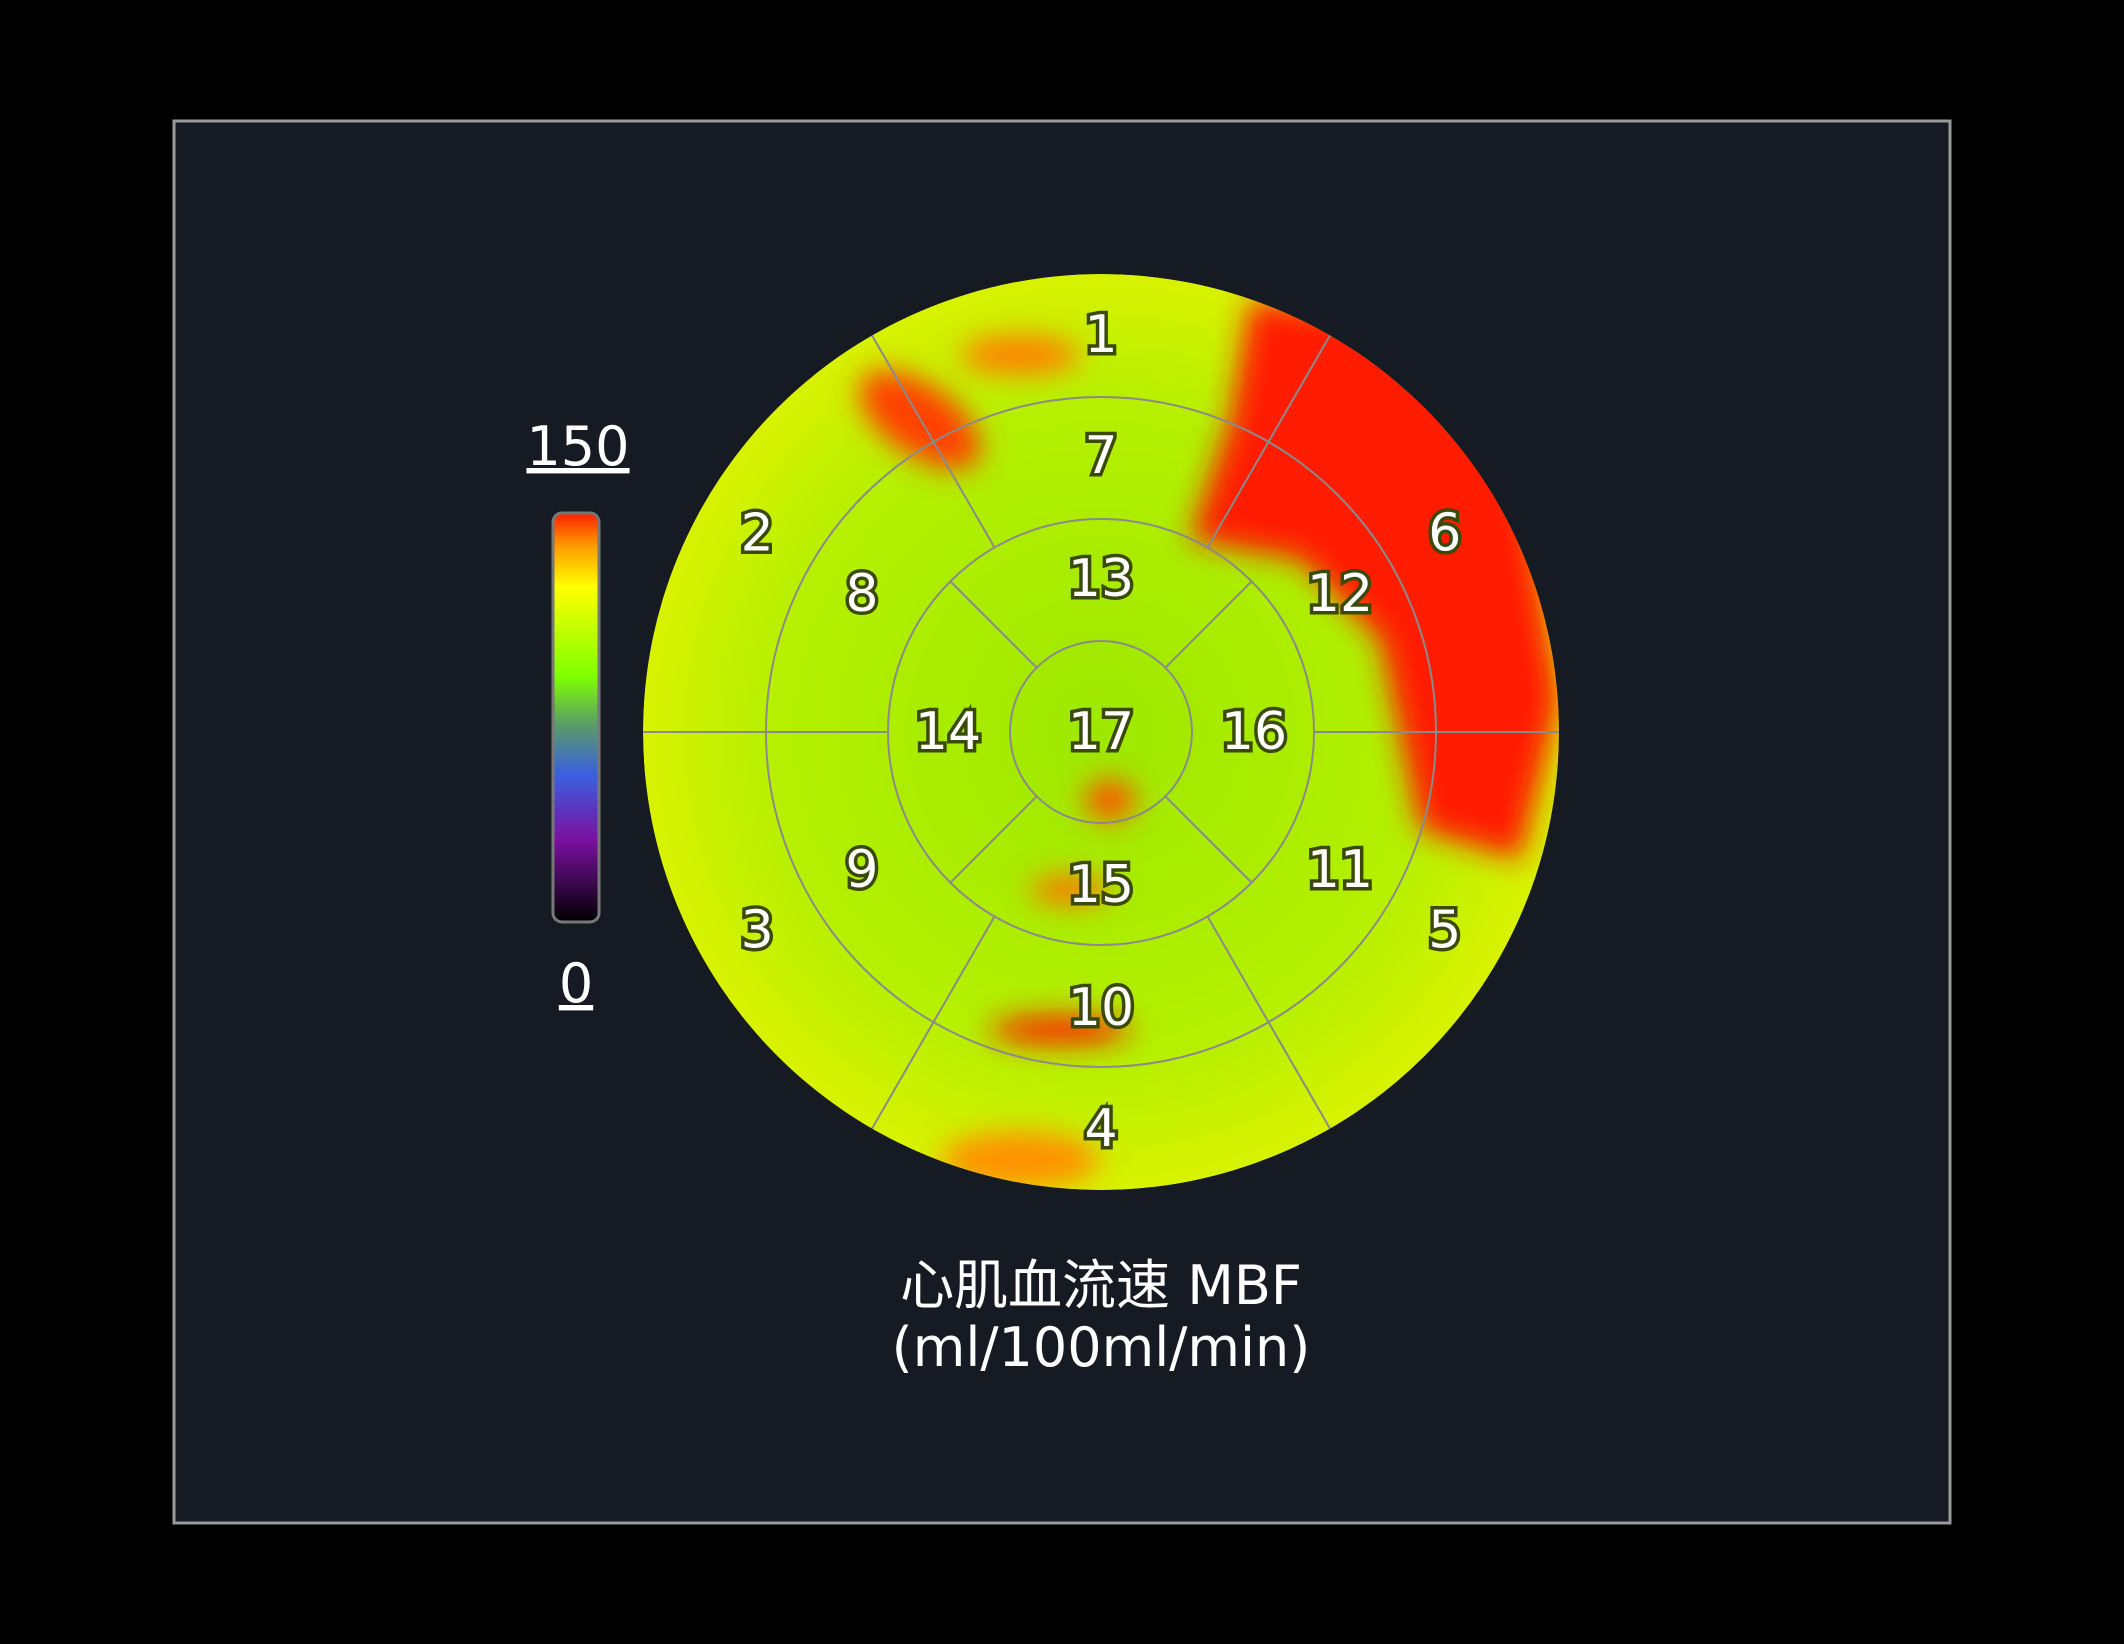 Image resolution: width=2124 pixels, height=1644 pixels. Describe the element at coordinates (757, 931) in the screenshot. I see `segment-label: 3` at that location.